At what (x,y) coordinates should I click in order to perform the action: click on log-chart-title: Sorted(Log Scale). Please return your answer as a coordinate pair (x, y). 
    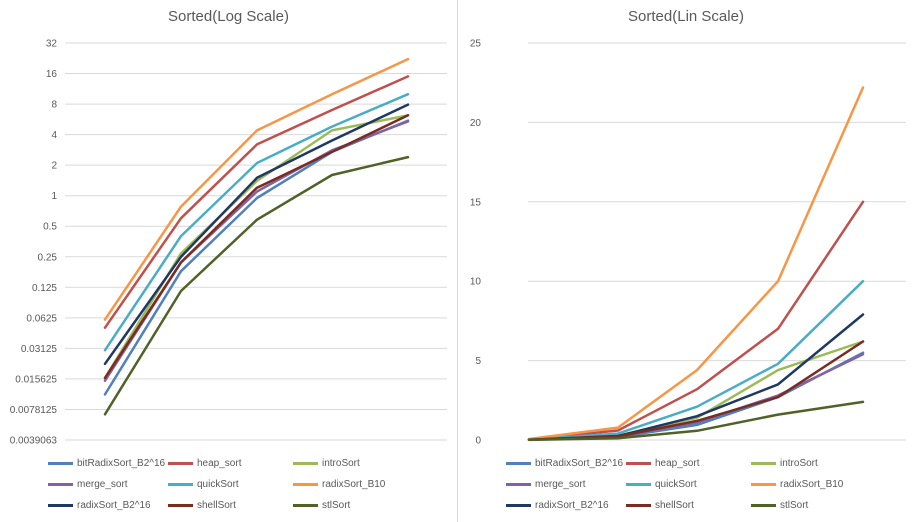
    Looking at the image, I should click on (228, 16).